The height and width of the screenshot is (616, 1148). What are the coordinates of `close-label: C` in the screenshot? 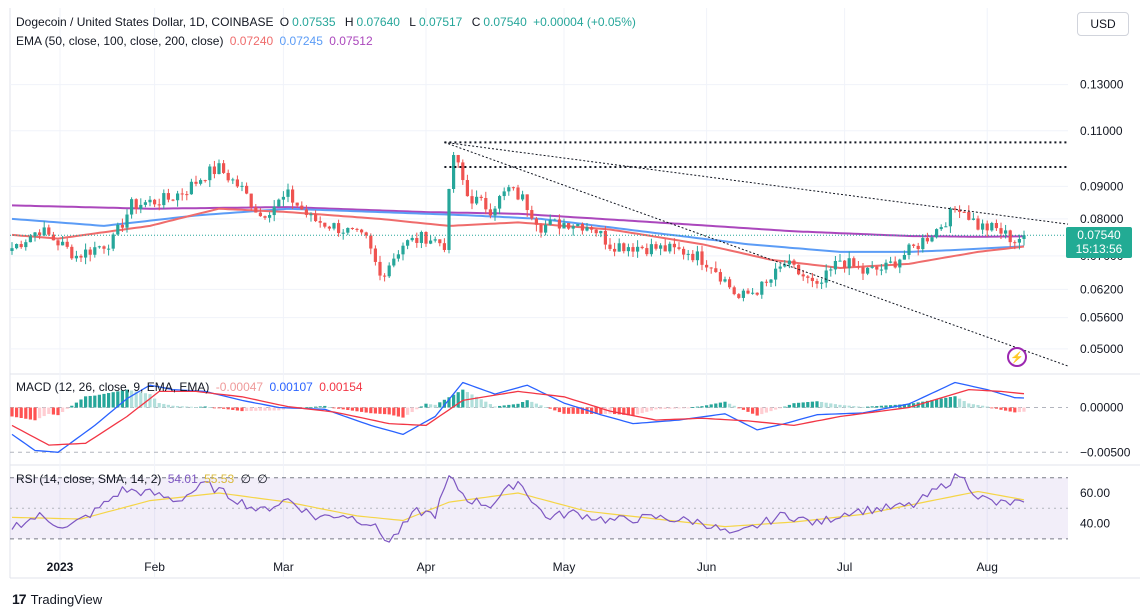 It's located at (476, 22).